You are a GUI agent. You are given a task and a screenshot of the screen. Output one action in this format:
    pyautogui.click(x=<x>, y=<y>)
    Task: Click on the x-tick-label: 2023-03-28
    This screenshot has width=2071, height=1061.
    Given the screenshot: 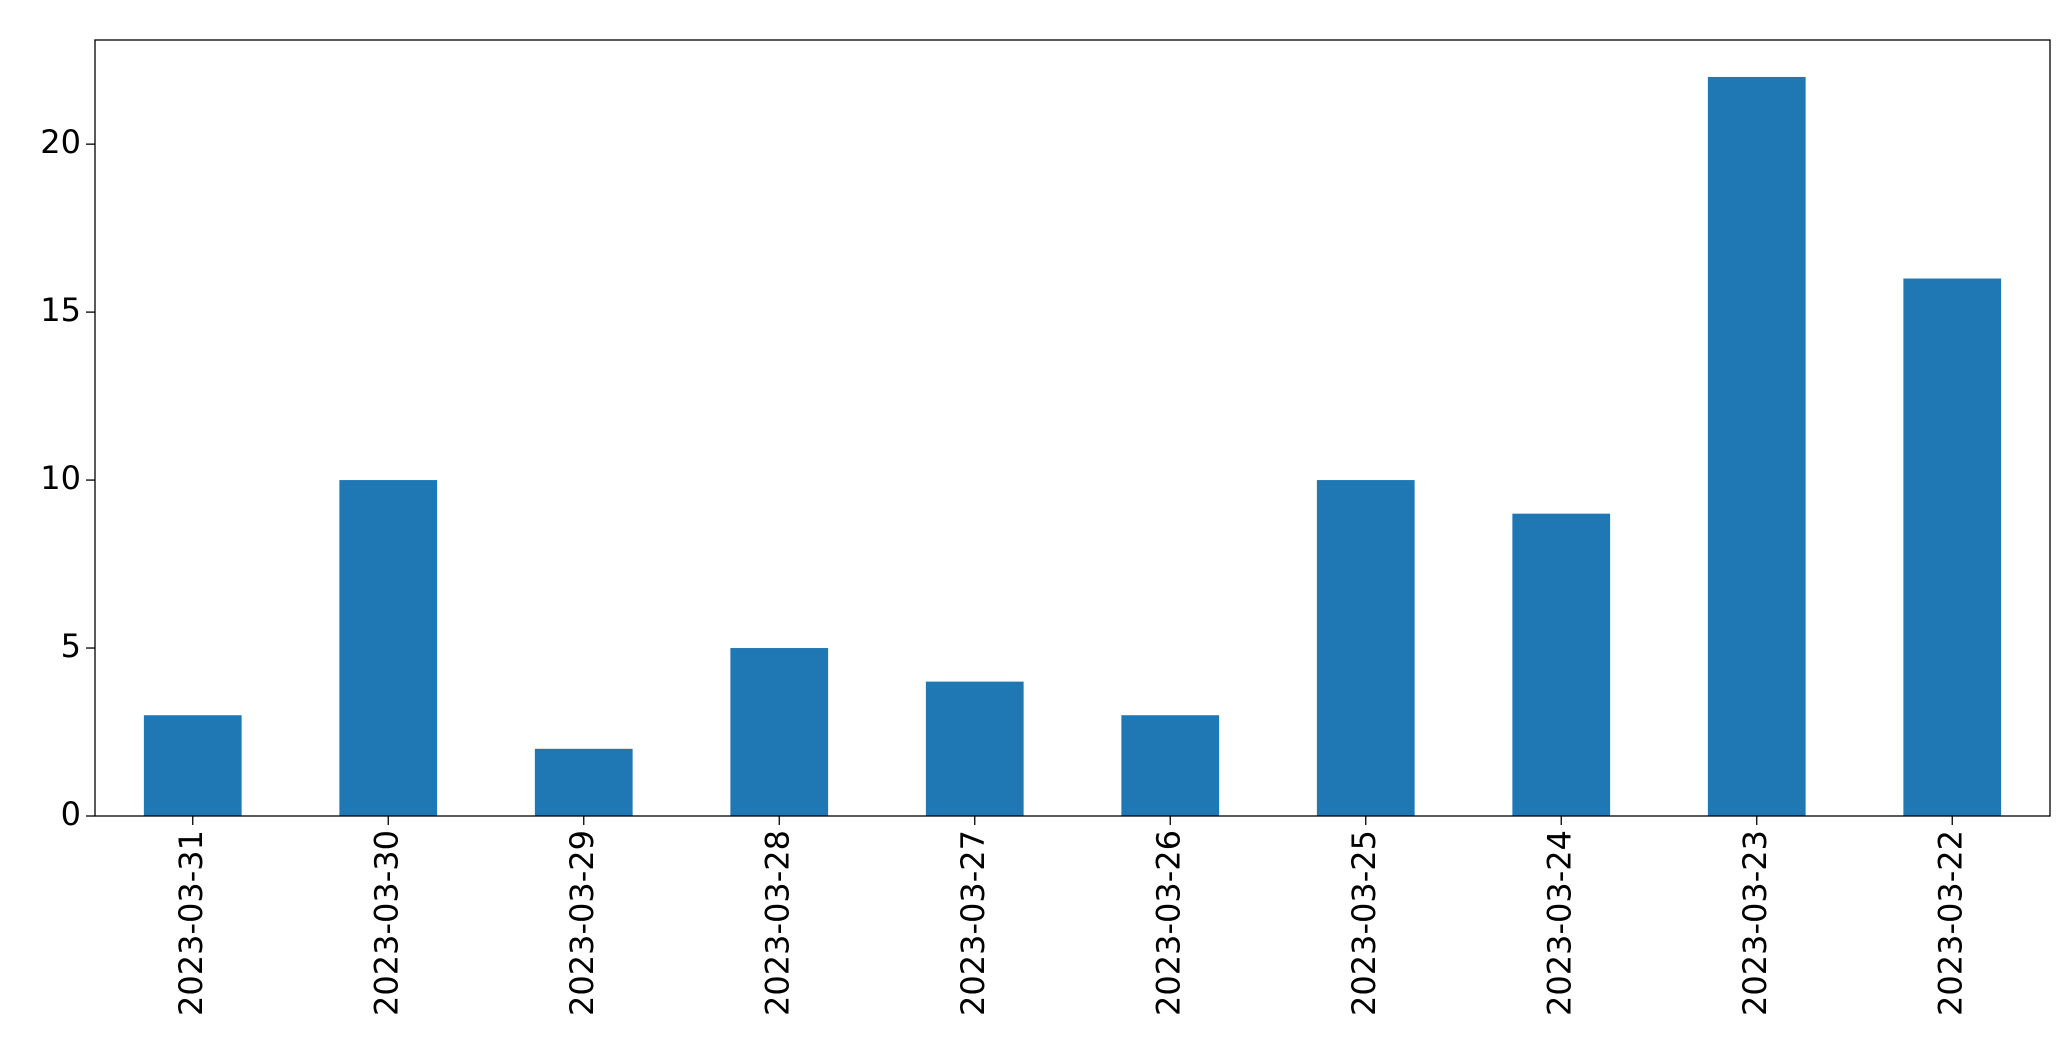 What is the action you would take?
    pyautogui.click(x=777, y=923)
    